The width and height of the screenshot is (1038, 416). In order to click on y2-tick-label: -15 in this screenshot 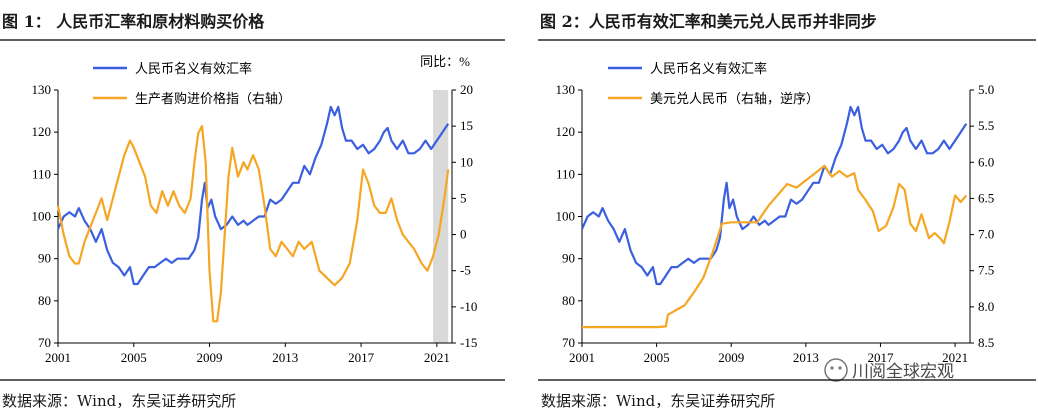, I will do `click(468, 342)`.